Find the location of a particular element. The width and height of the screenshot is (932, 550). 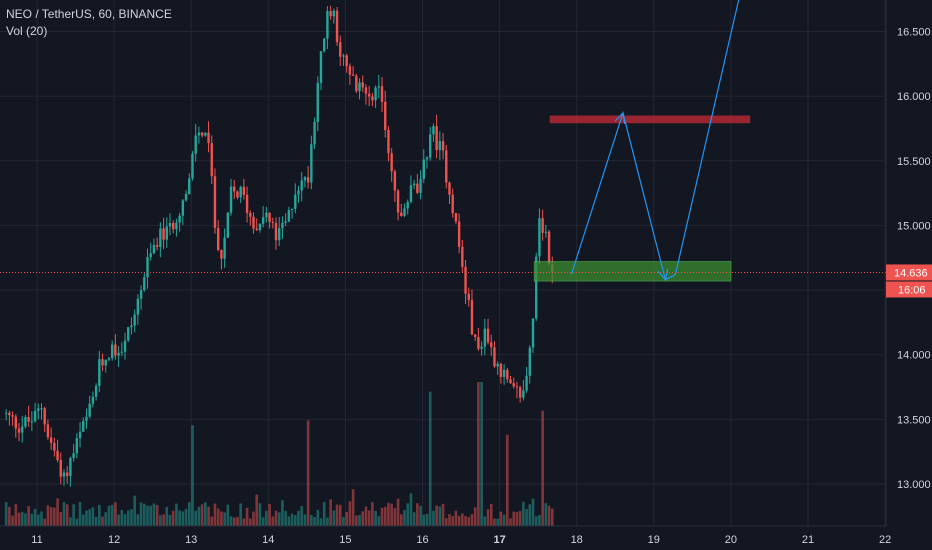

resistance-zone is located at coordinates (650, 119).